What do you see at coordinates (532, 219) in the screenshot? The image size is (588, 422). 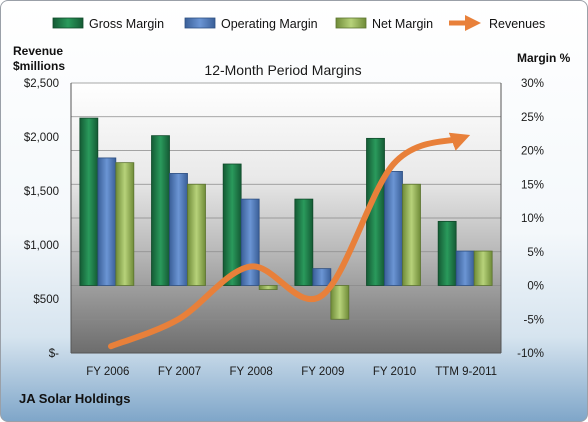 I see `right-tick-label: 10%` at bounding box center [532, 219].